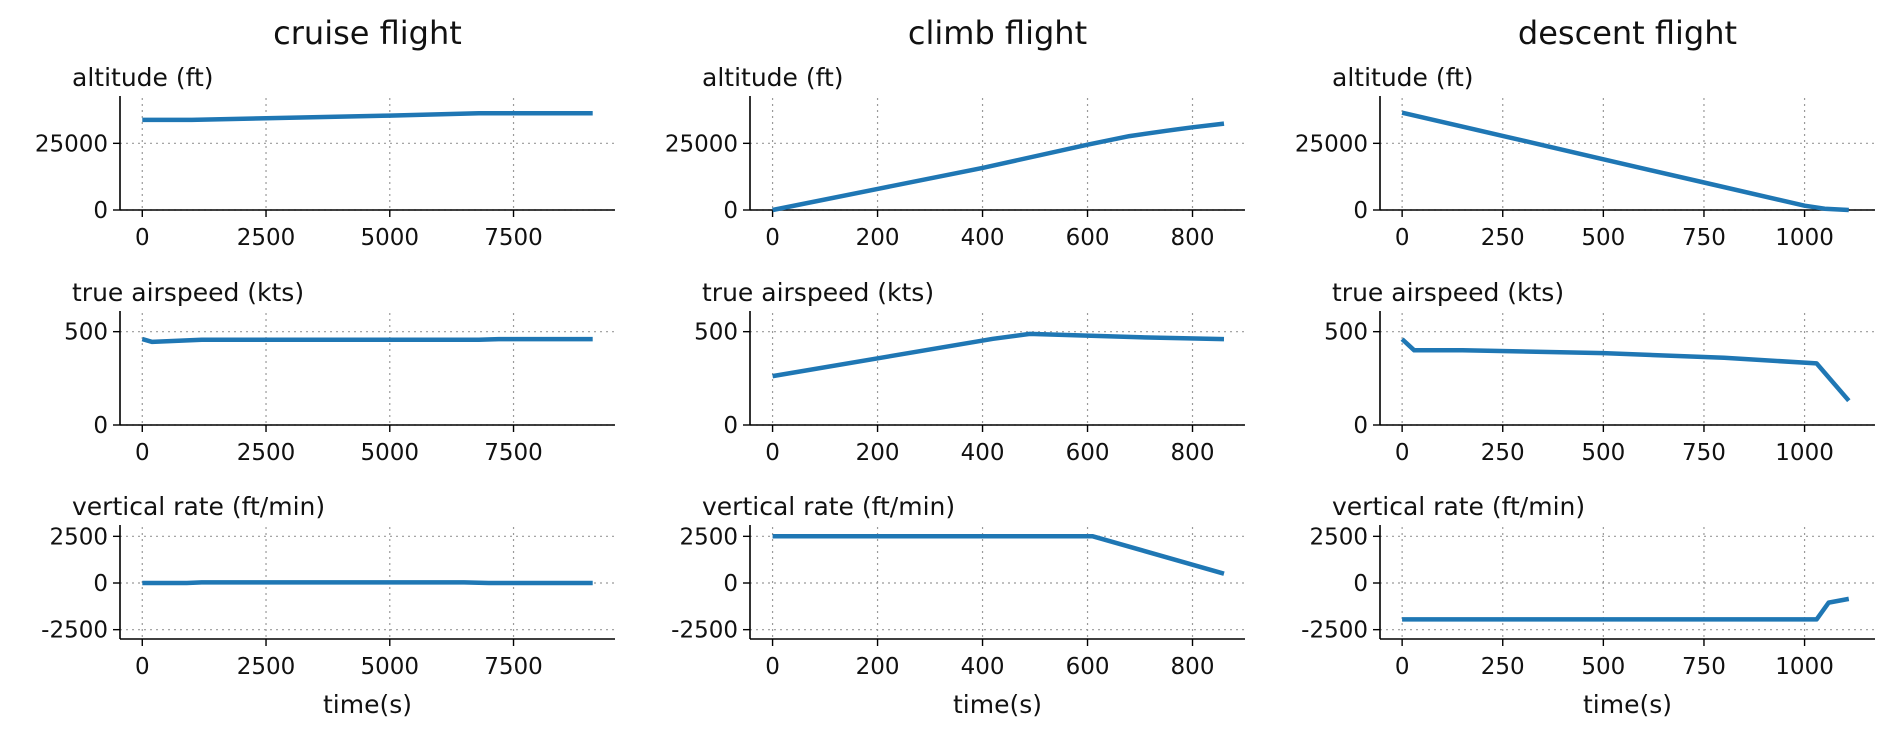 This screenshot has width=1893, height=744. I want to click on column-title: descent flight, so click(1627, 33).